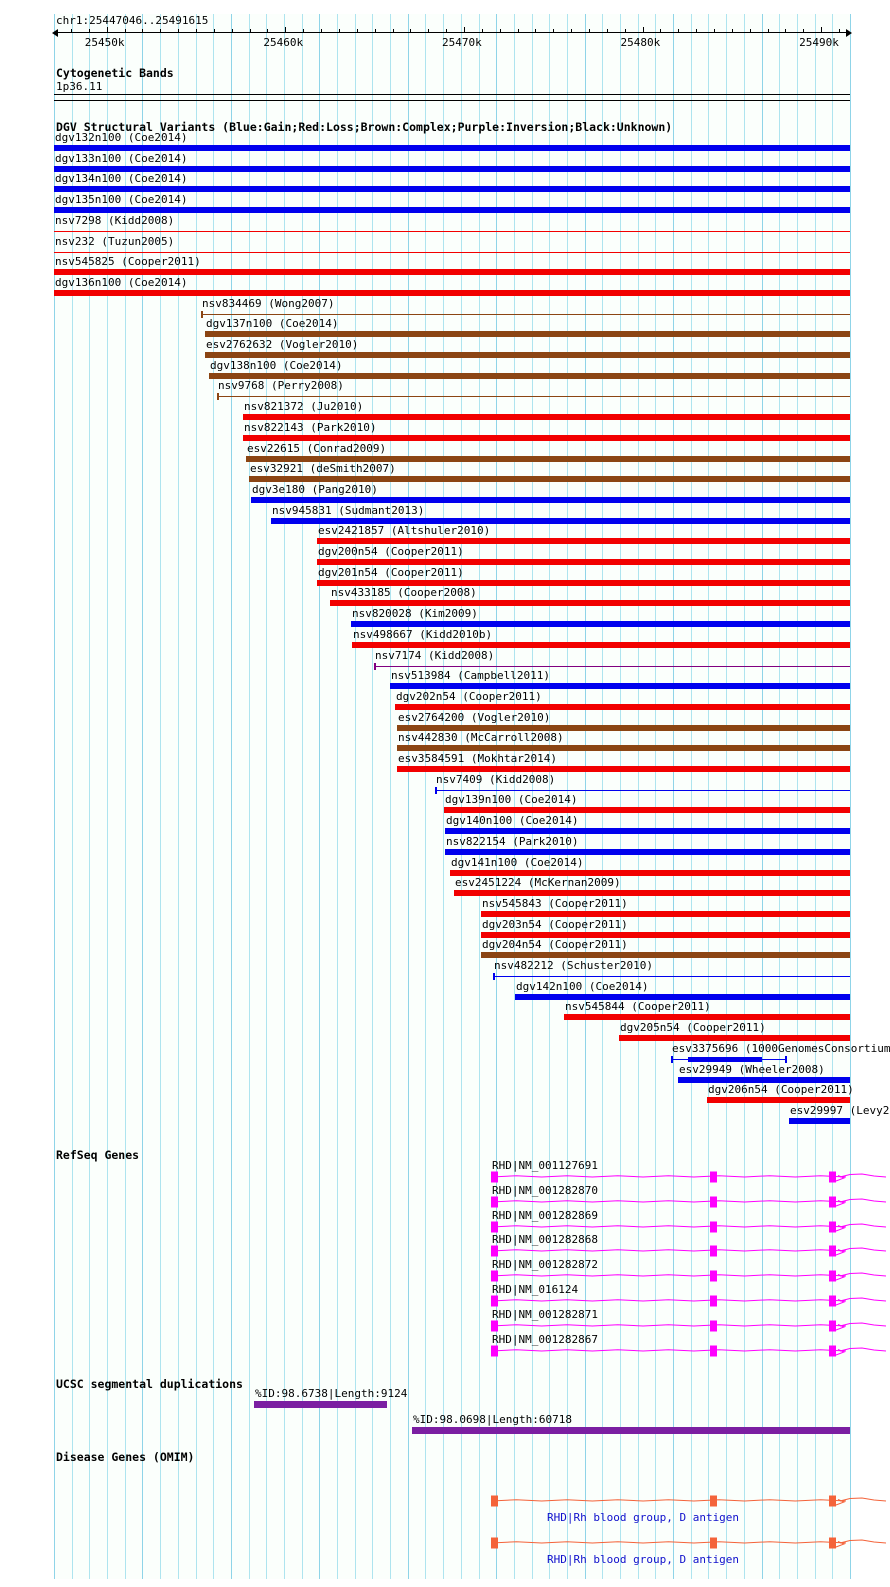 This screenshot has height=1587, width=890. What do you see at coordinates (481, 738) in the screenshot?
I see `variant-label: nsv442830 (McCarroll2008)` at bounding box center [481, 738].